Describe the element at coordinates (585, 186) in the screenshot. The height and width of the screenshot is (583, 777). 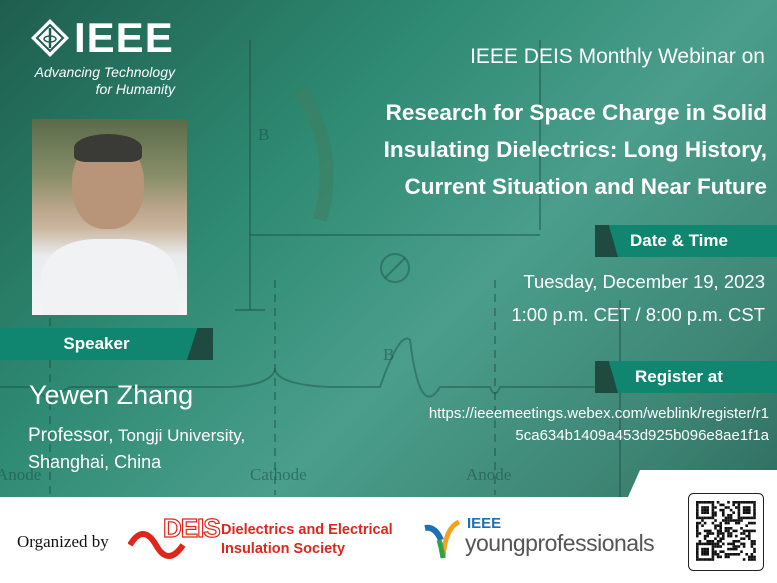
I see `title-line: Current Situation and Near Future` at that location.